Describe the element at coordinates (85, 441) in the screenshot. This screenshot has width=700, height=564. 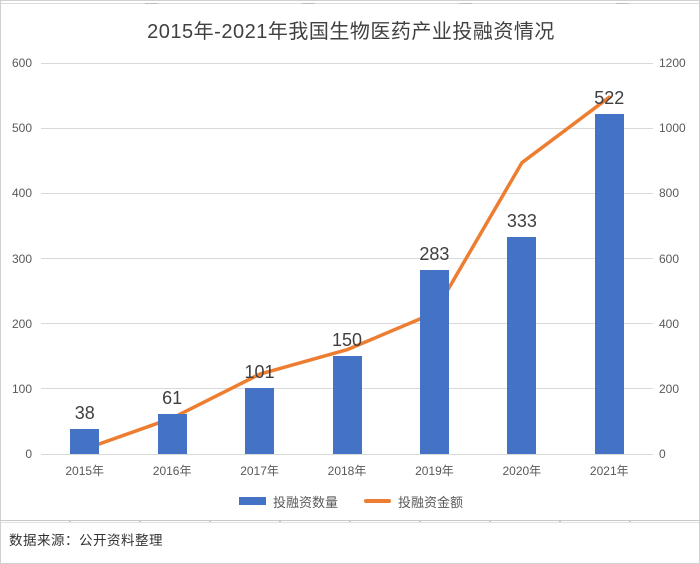
I see `bar-2015年` at that location.